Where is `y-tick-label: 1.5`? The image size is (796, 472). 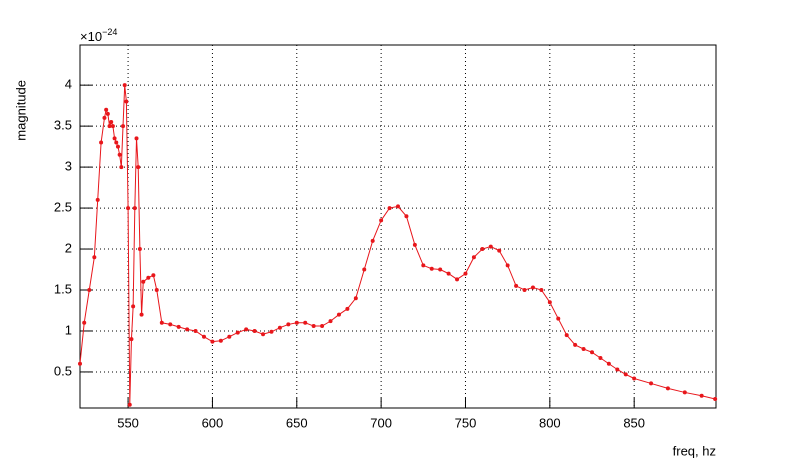 y-tick-label: 1.5 is located at coordinates (63, 288).